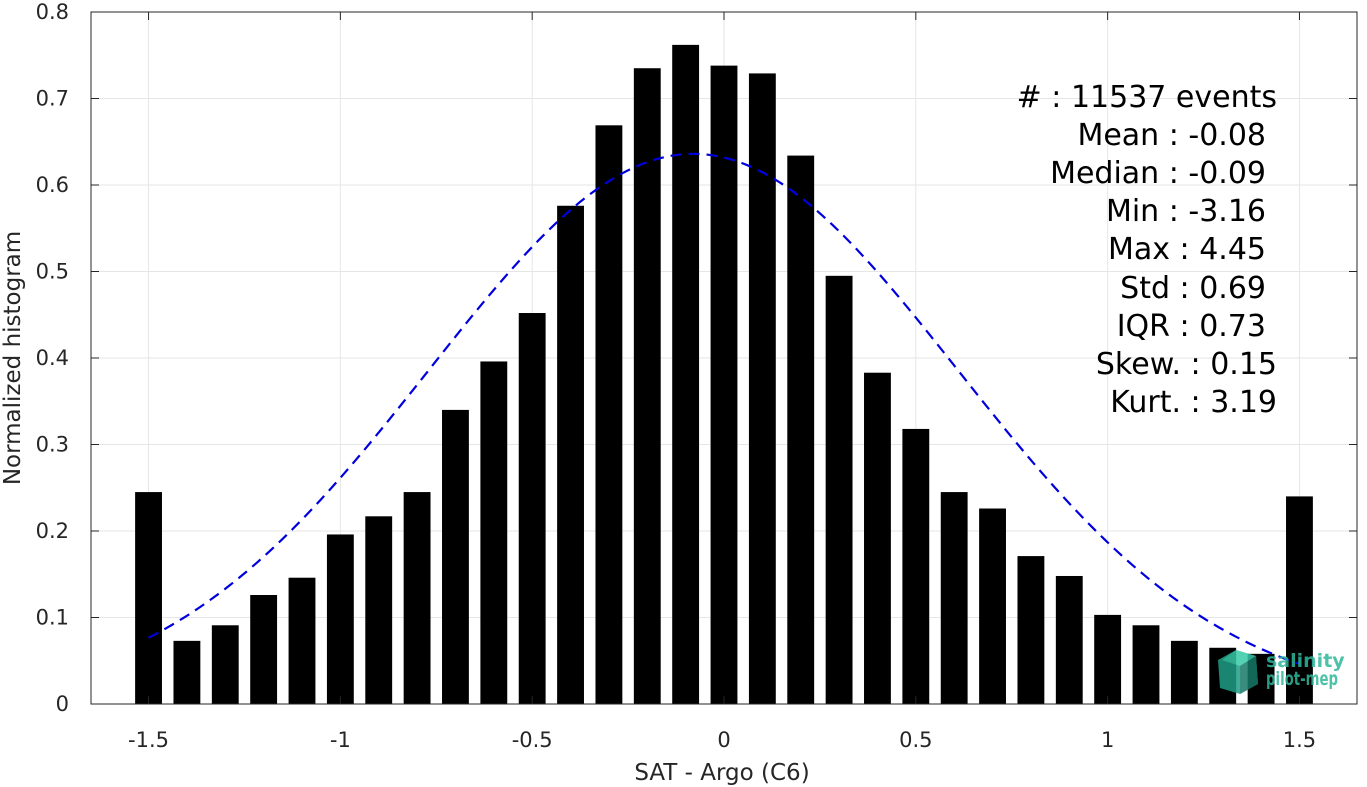 This screenshot has width=1367, height=787. What do you see at coordinates (723, 740) in the screenshot?
I see `x-tick-label: 0` at bounding box center [723, 740].